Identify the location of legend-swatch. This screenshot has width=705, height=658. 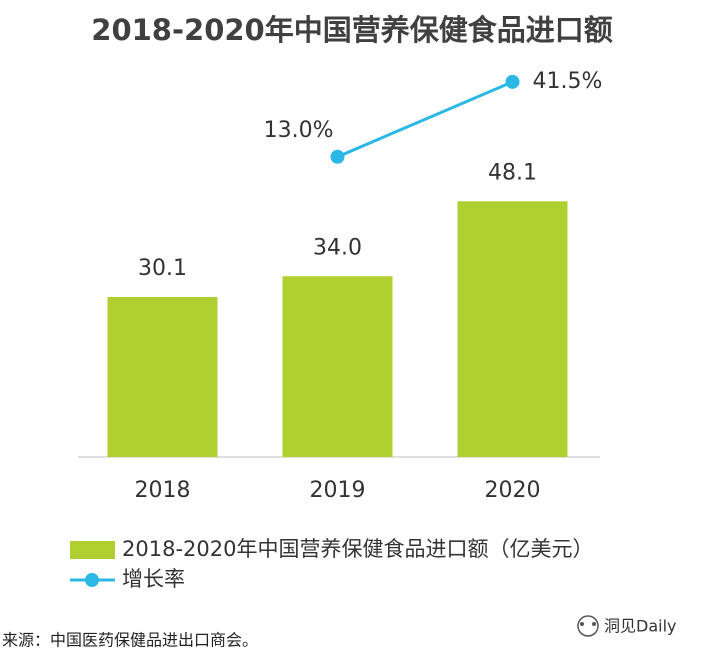
(92, 550).